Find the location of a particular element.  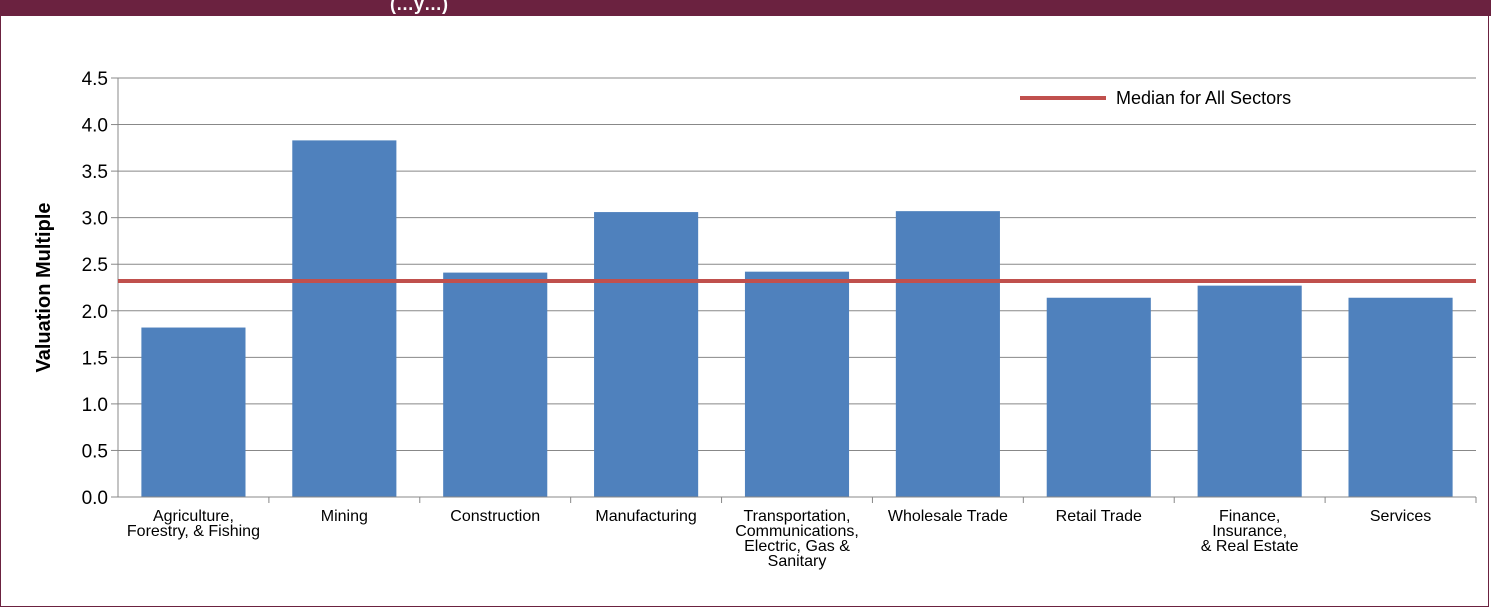

y-tick-label: 3.0 is located at coordinates (95, 219).